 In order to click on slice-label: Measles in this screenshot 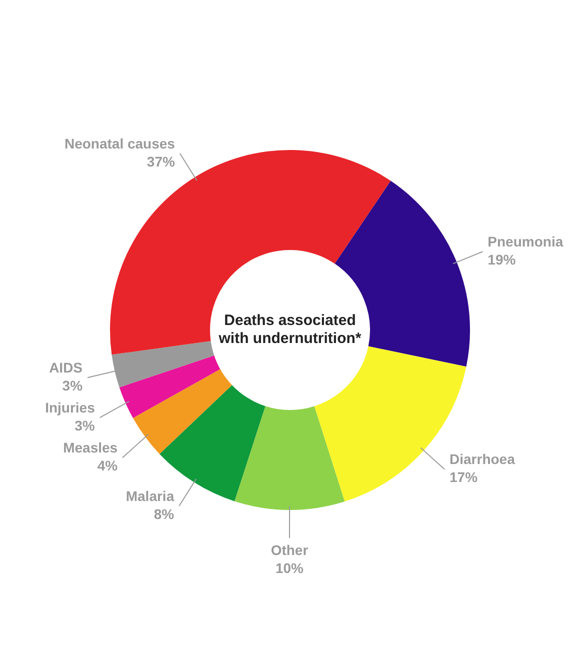, I will do `click(90, 447)`.